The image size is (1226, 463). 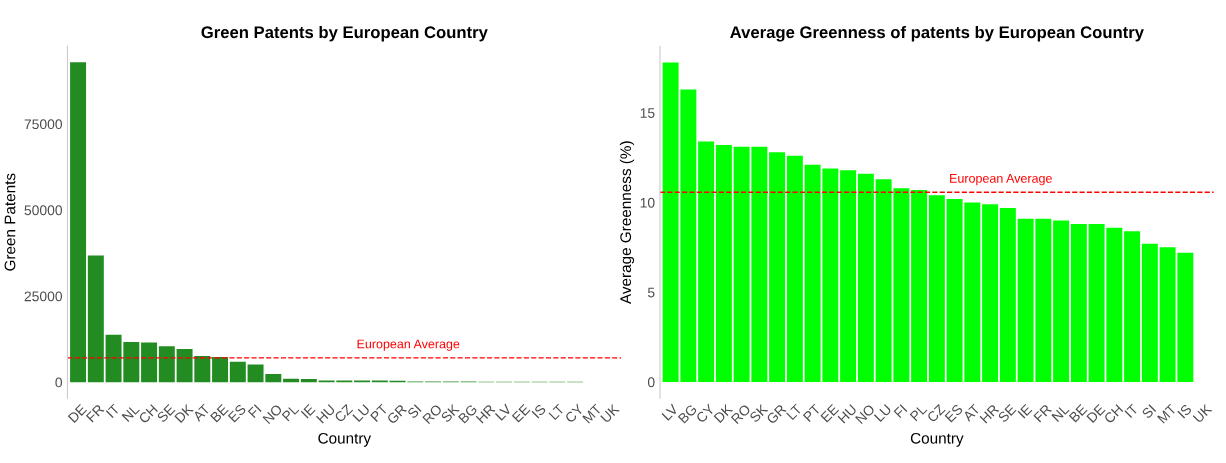 What do you see at coordinates (43, 296) in the screenshot?
I see `y-tick-label: 25000` at bounding box center [43, 296].